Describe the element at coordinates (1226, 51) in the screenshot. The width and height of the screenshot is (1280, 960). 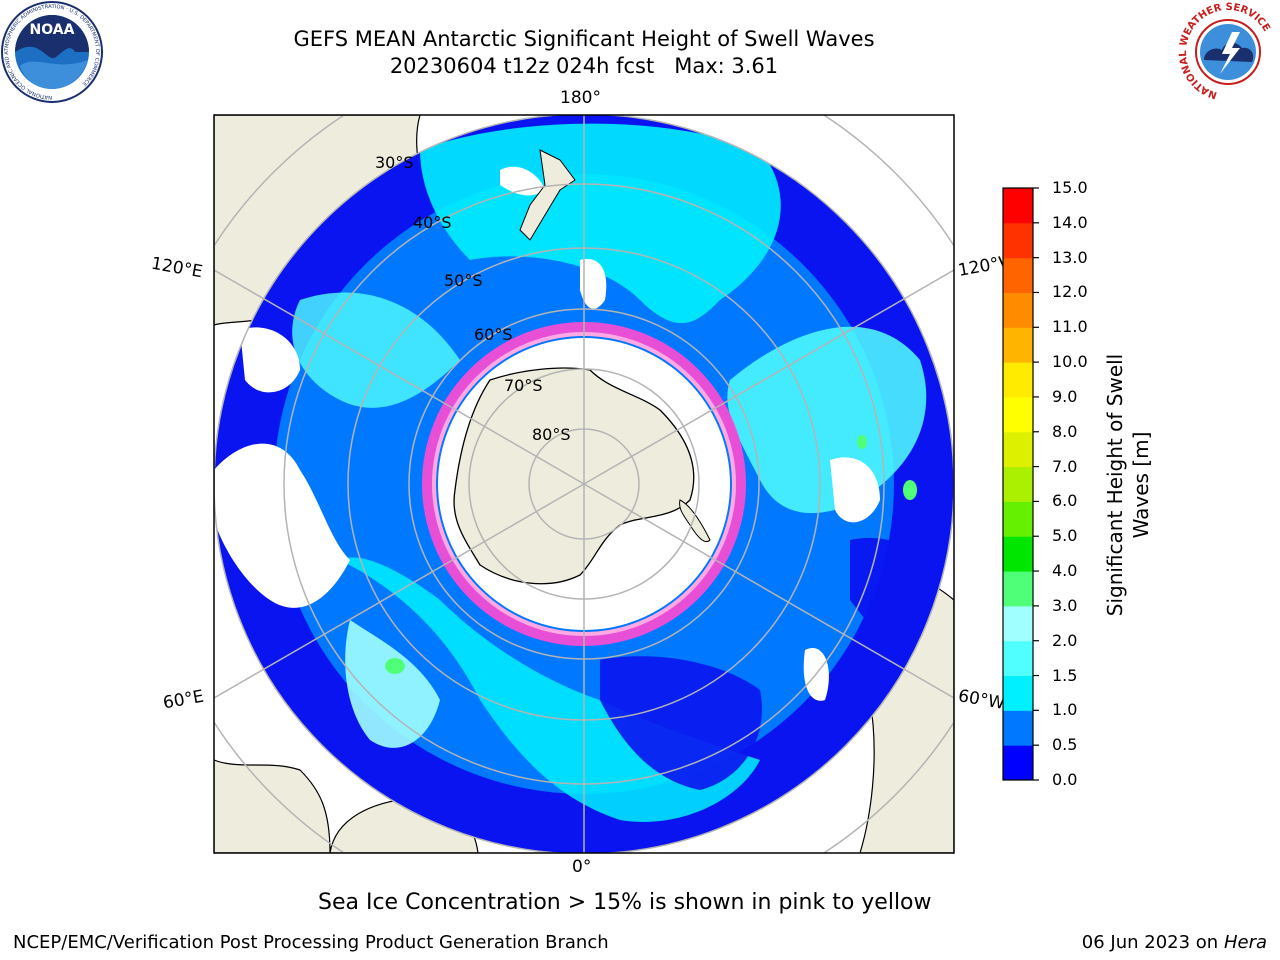
I see `nws-logo: NATIONAL WEATHER SERVICE` at that location.